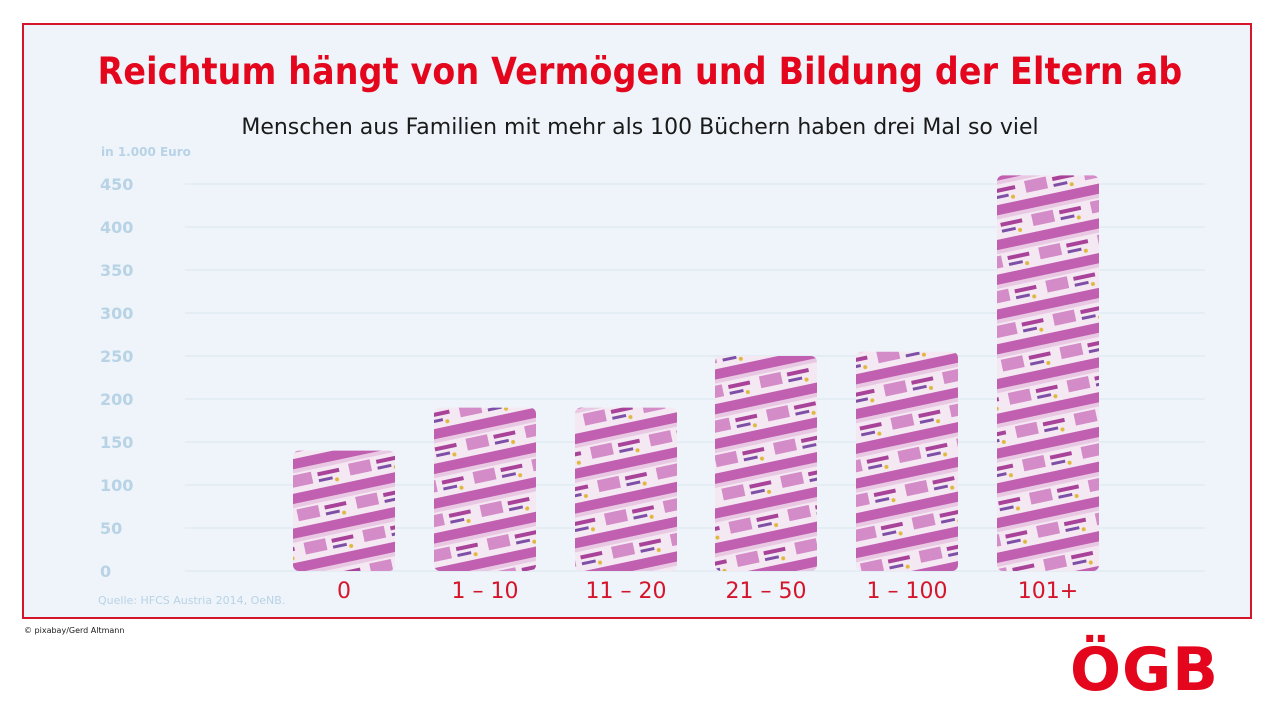 This screenshot has height=721, width=1280. What do you see at coordinates (192, 600) in the screenshot?
I see `source-note: Quelle: HFCS Austria 2014, OeNB.` at bounding box center [192, 600].